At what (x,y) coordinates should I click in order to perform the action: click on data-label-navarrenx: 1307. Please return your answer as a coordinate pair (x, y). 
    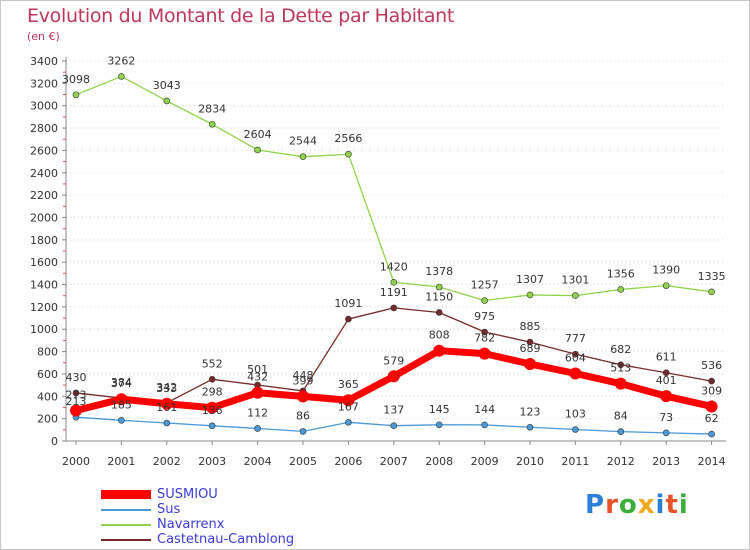
    Looking at the image, I should click on (530, 279).